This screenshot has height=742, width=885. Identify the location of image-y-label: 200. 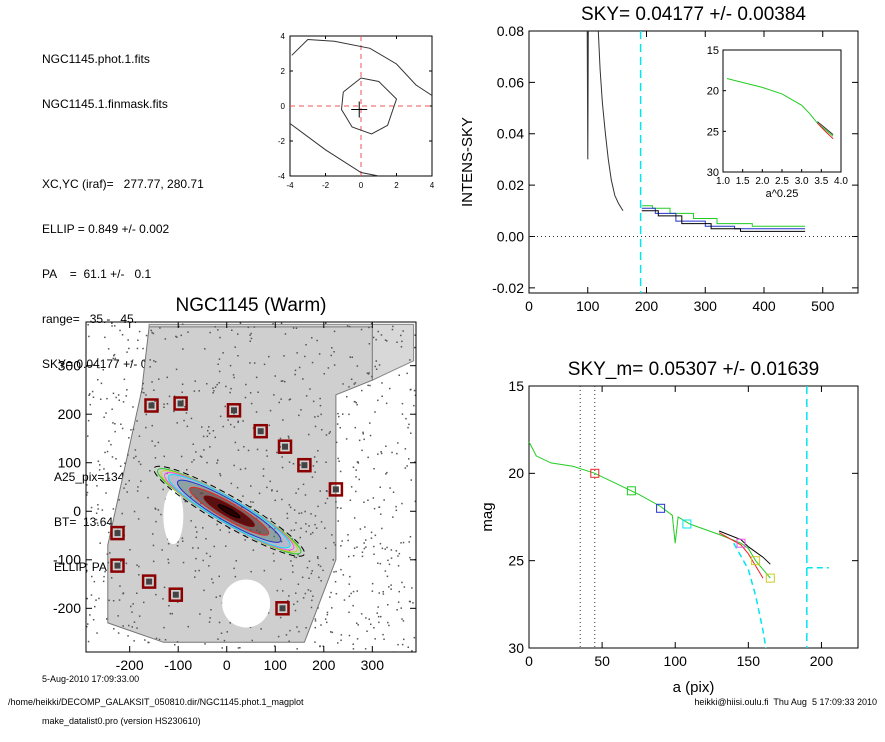
(70, 414).